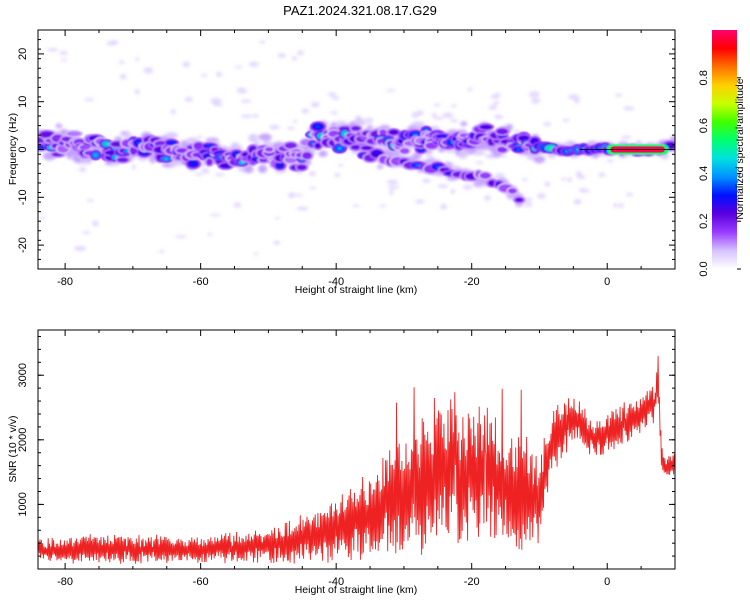 This screenshot has height=600, width=750. What do you see at coordinates (13, 448) in the screenshot?
I see `snr-y-axis-label: SNR (10 * v/v)` at bounding box center [13, 448].